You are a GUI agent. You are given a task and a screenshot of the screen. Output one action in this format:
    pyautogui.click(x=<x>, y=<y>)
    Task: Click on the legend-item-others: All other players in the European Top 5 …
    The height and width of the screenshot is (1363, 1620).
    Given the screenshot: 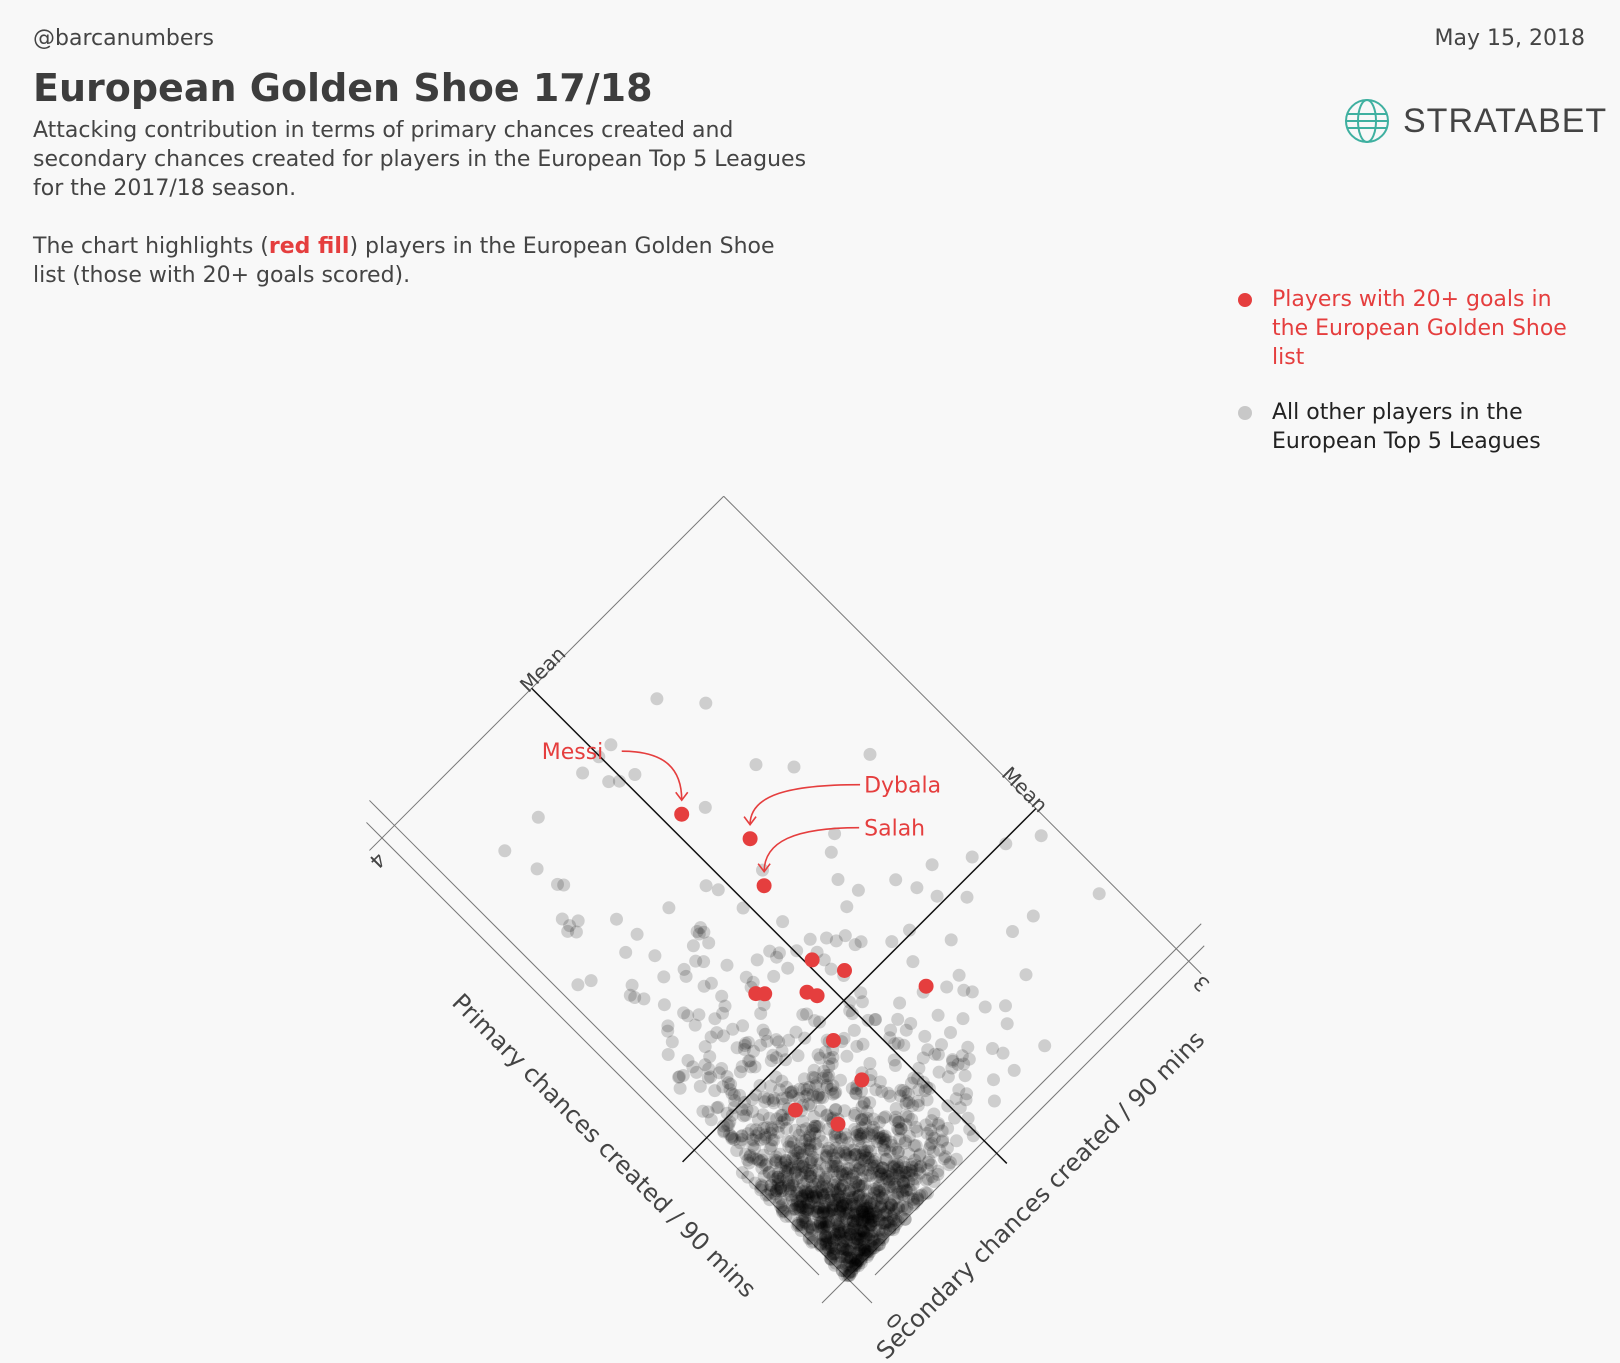 What is the action you would take?
    pyautogui.click(x=1408, y=427)
    